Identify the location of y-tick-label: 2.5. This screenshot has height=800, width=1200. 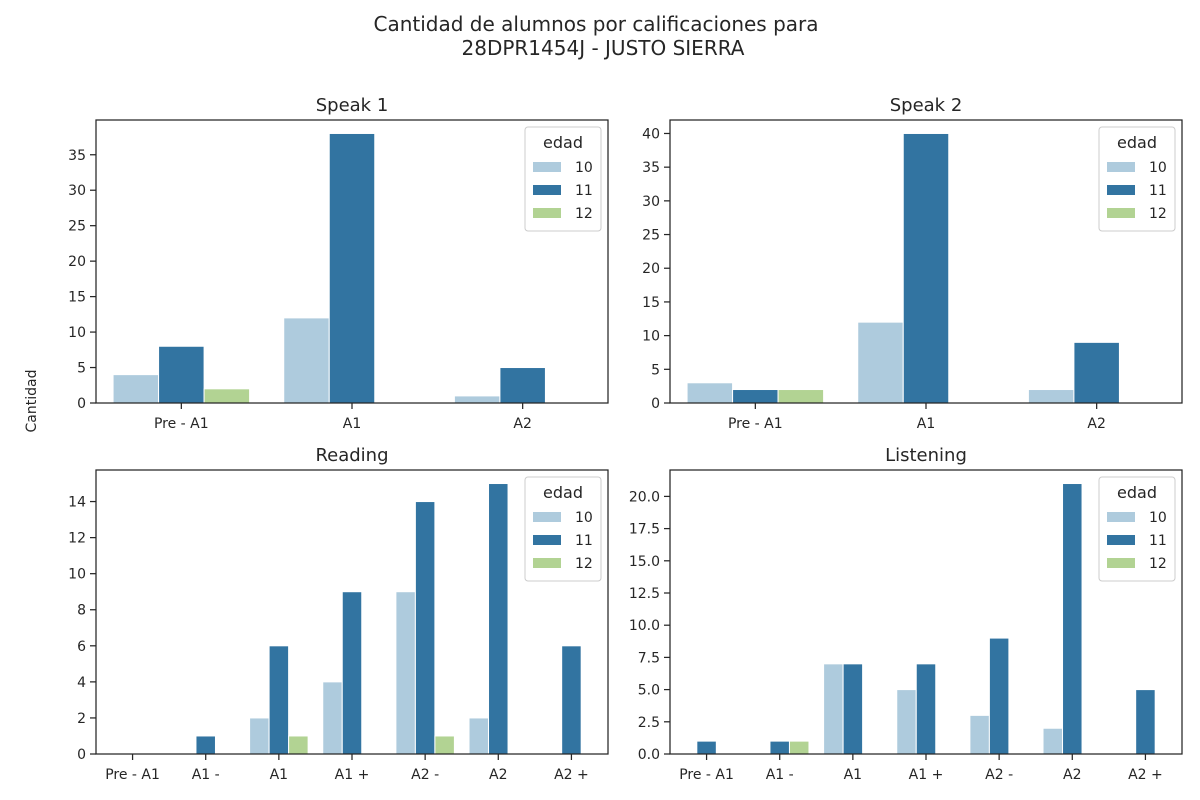
(649, 723).